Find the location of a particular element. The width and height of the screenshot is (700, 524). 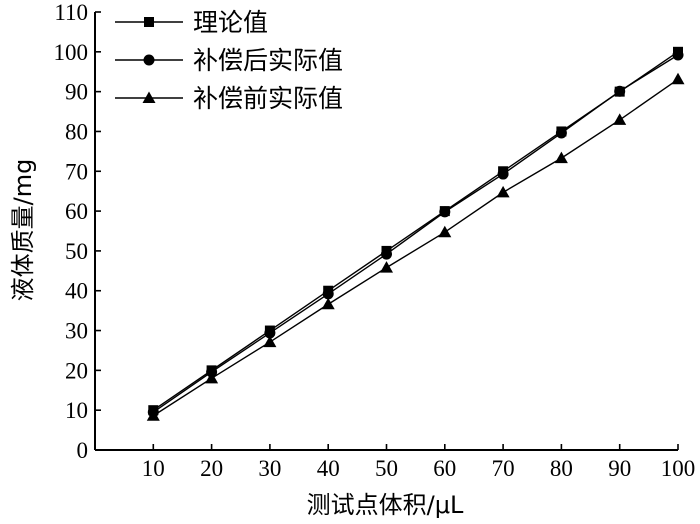

y-tick-label: 30 is located at coordinates (76, 331).